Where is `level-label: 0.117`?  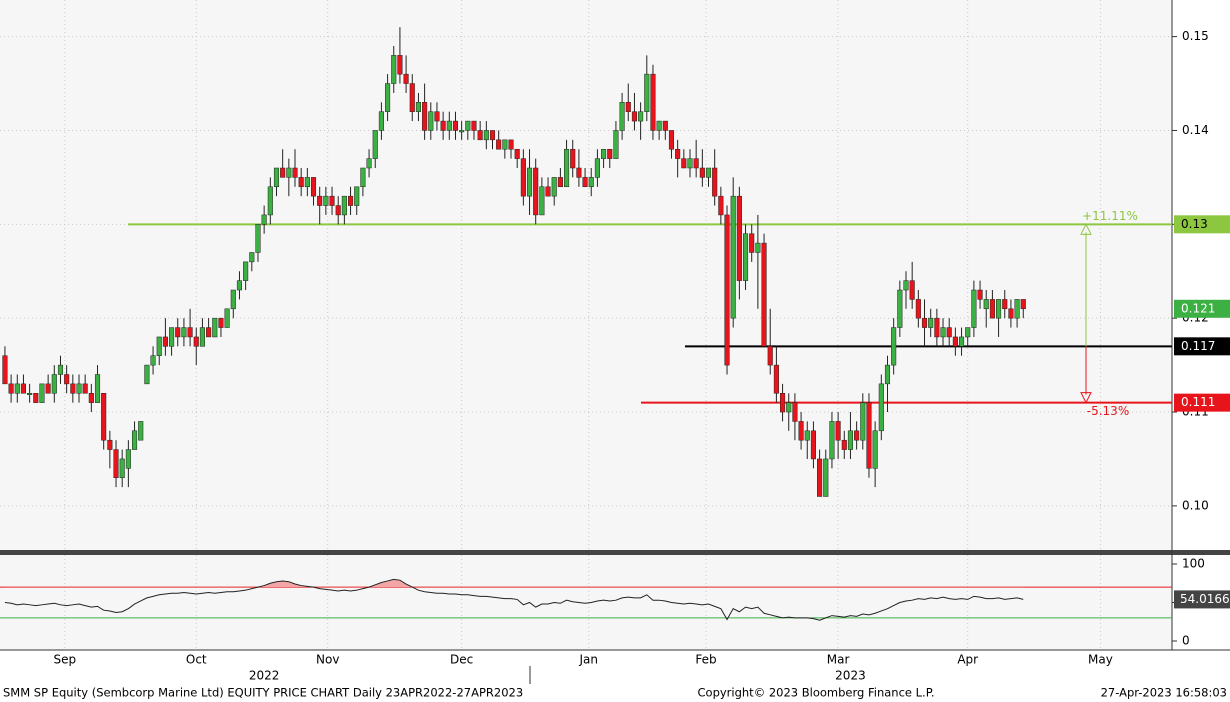
level-label: 0.117 is located at coordinates (1198, 346).